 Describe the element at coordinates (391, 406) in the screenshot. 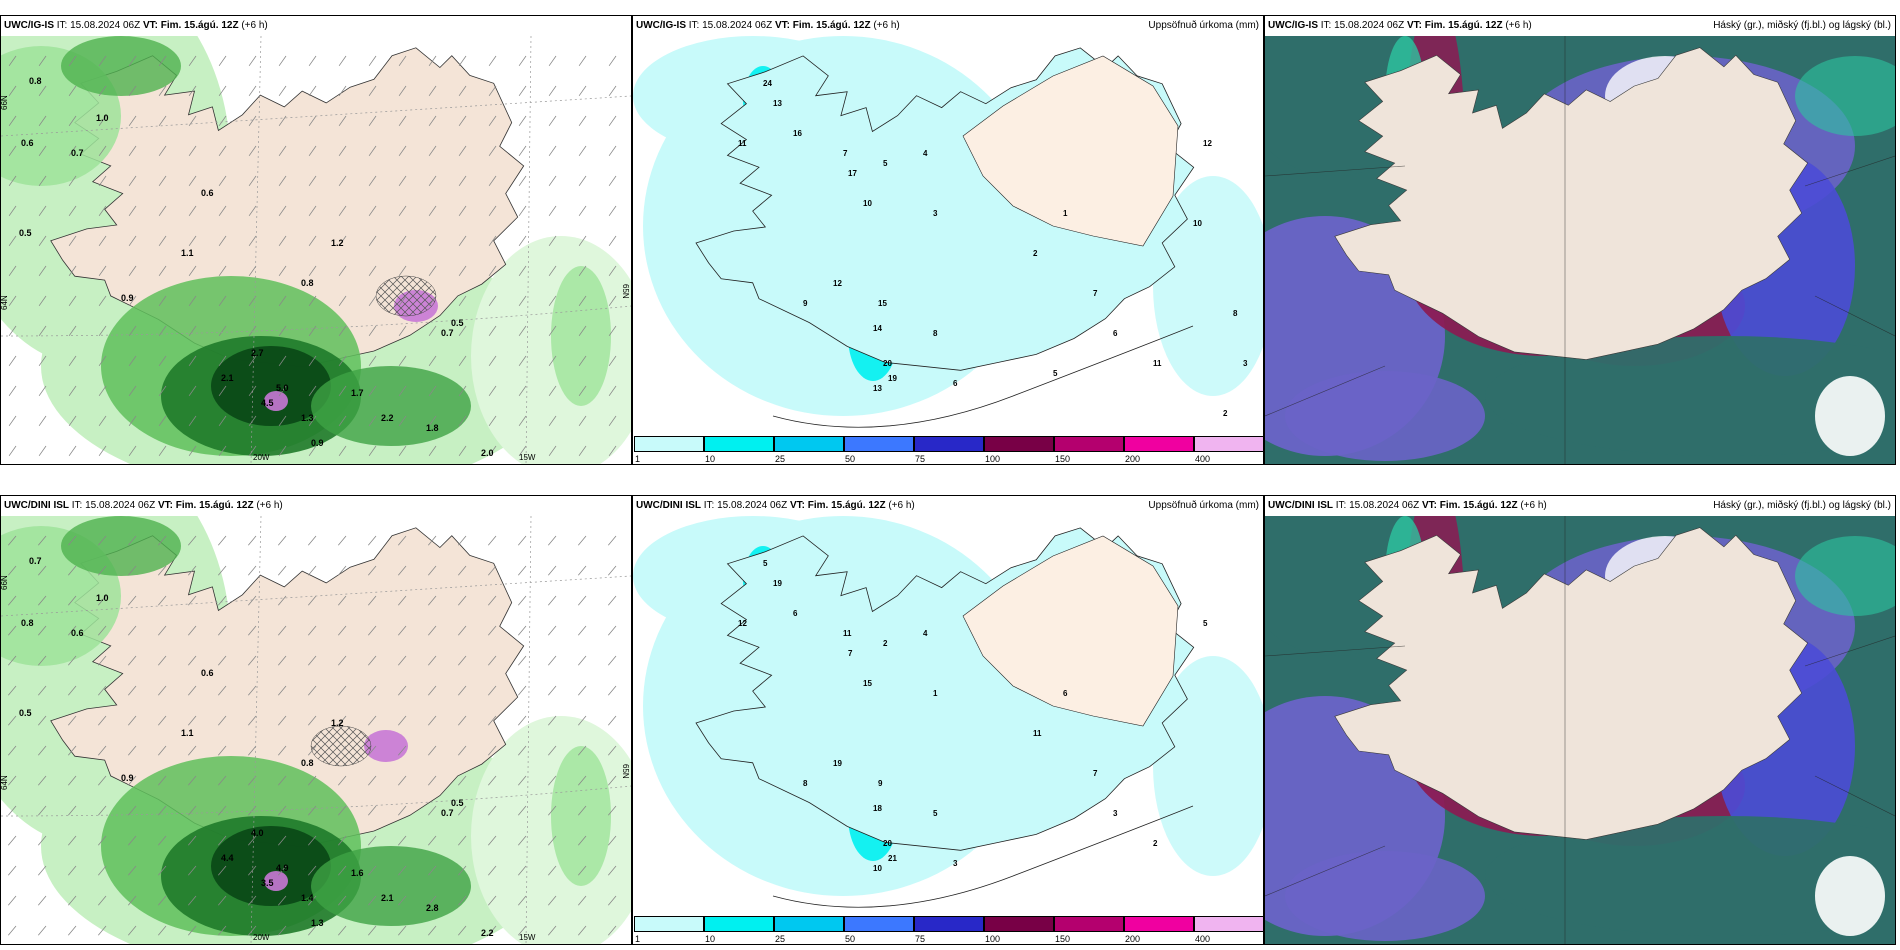

I see `gust-area` at that location.